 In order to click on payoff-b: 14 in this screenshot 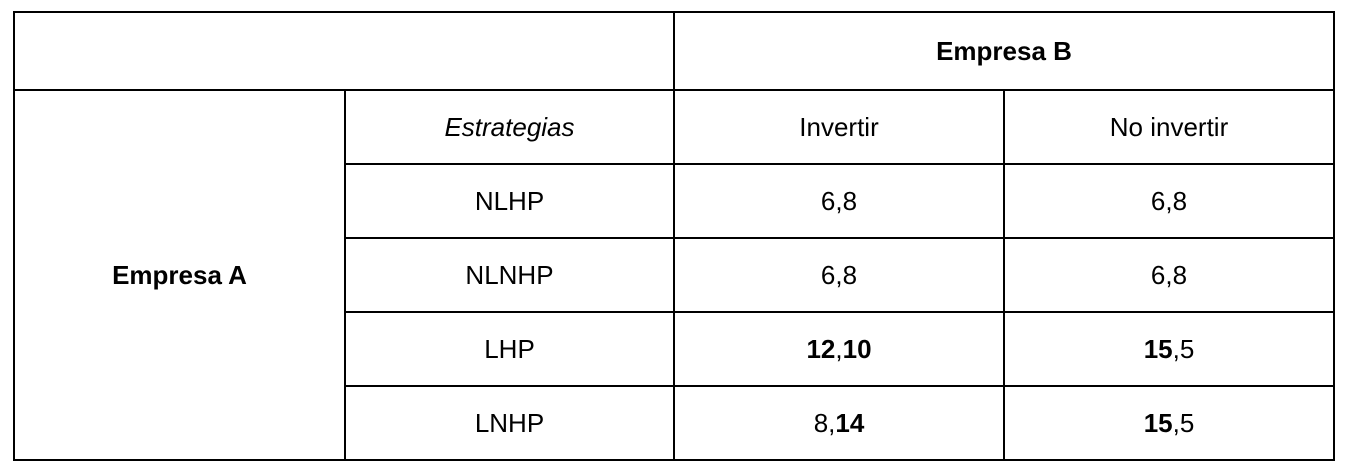, I will do `click(850, 422)`.